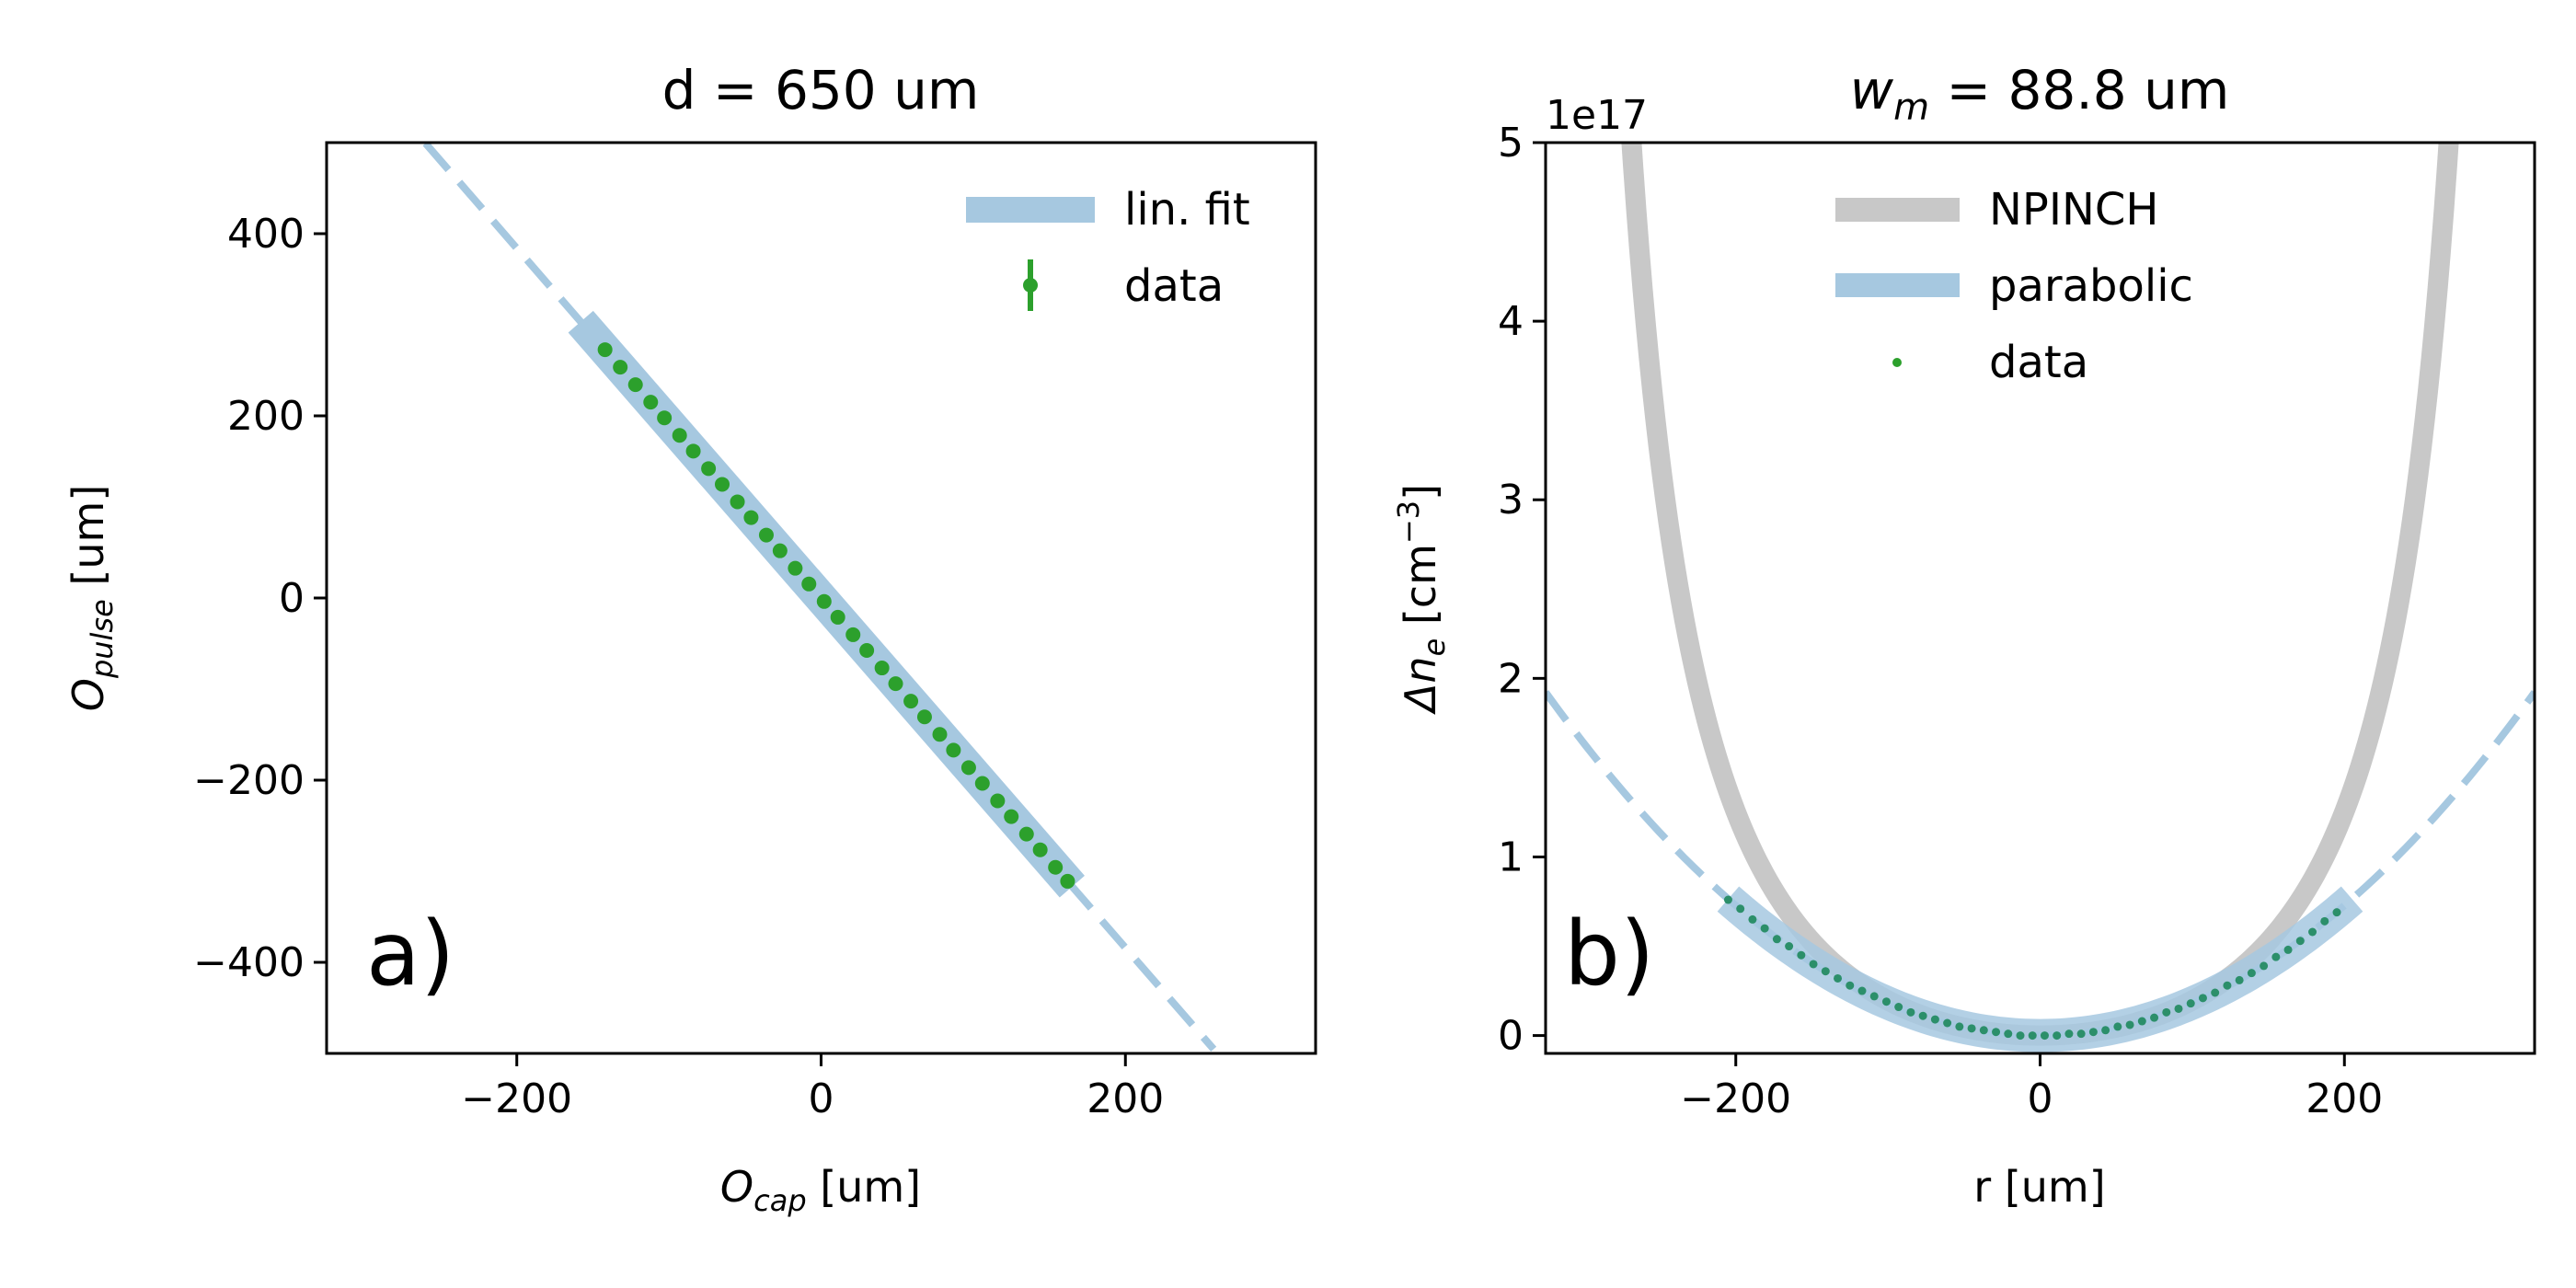  I want to click on legend-data-dot, so click(1897, 362).